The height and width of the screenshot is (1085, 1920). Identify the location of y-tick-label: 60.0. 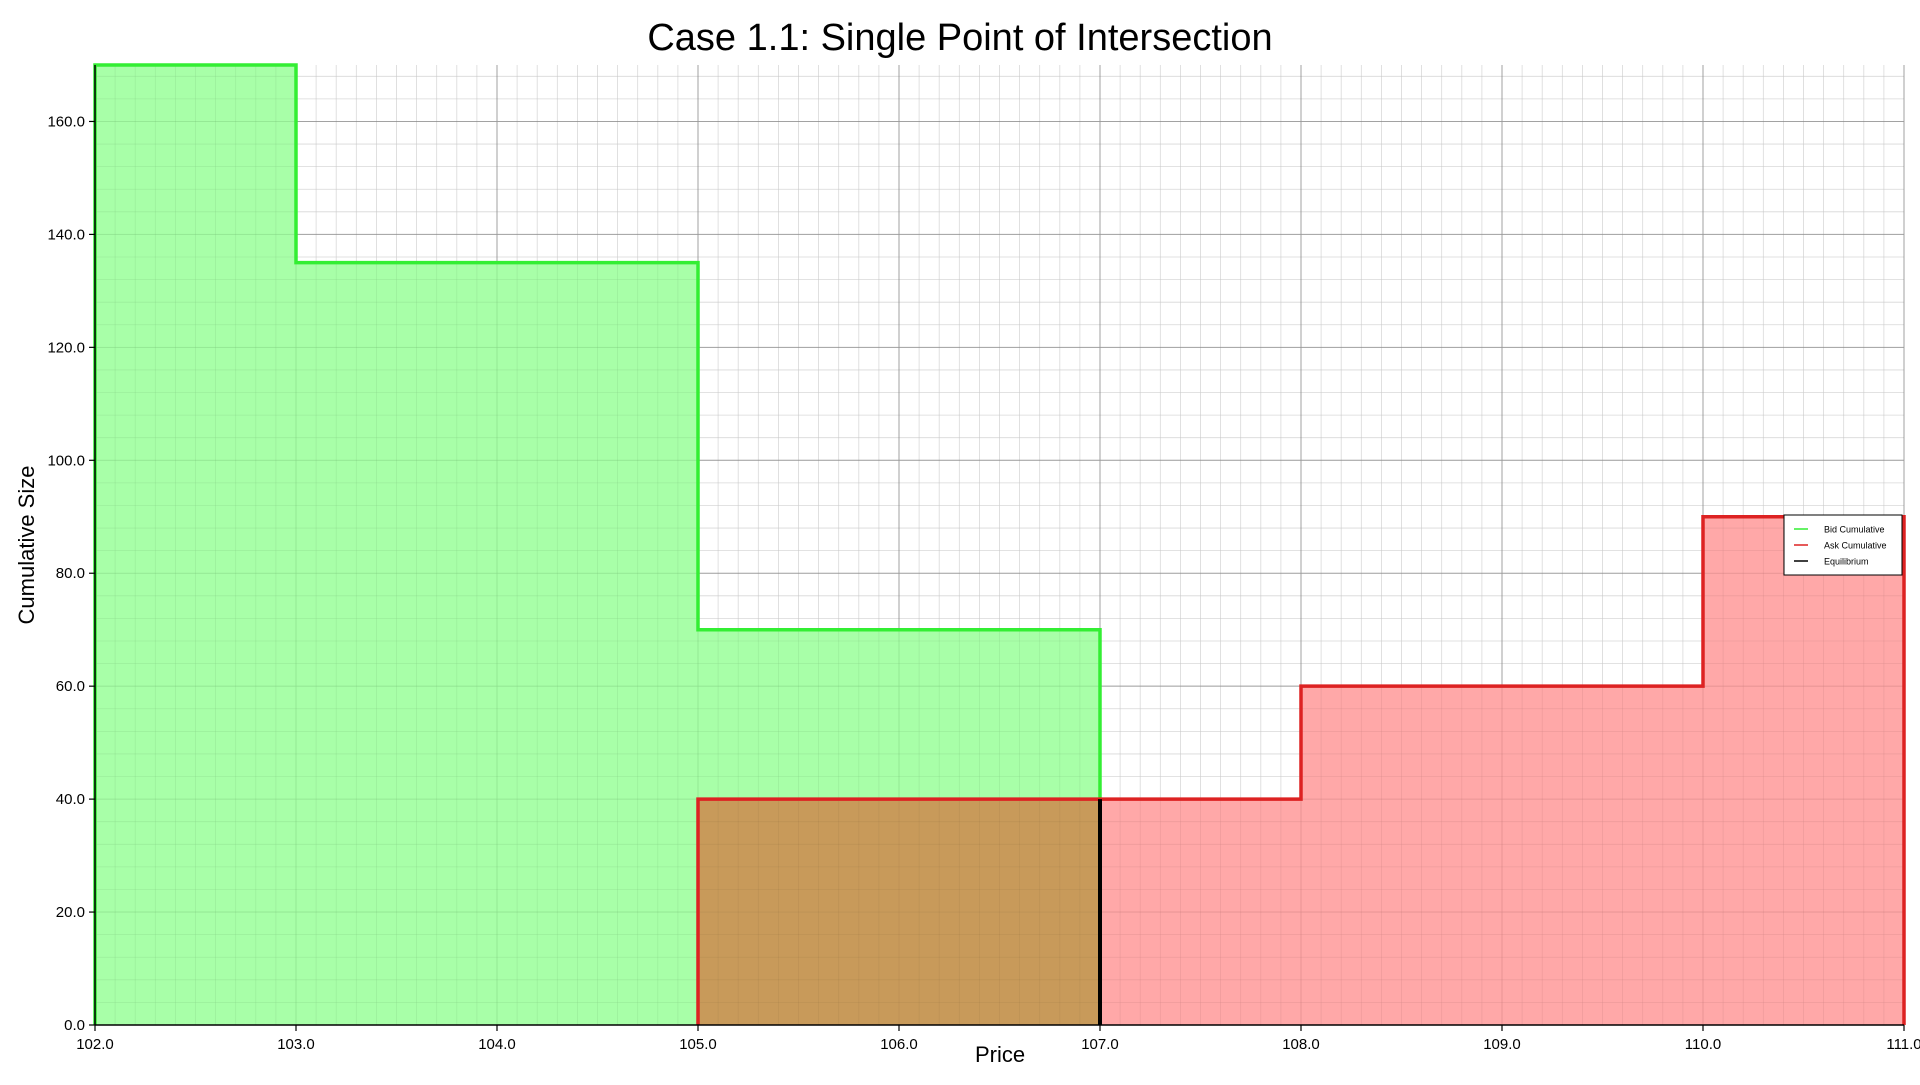
(70, 686).